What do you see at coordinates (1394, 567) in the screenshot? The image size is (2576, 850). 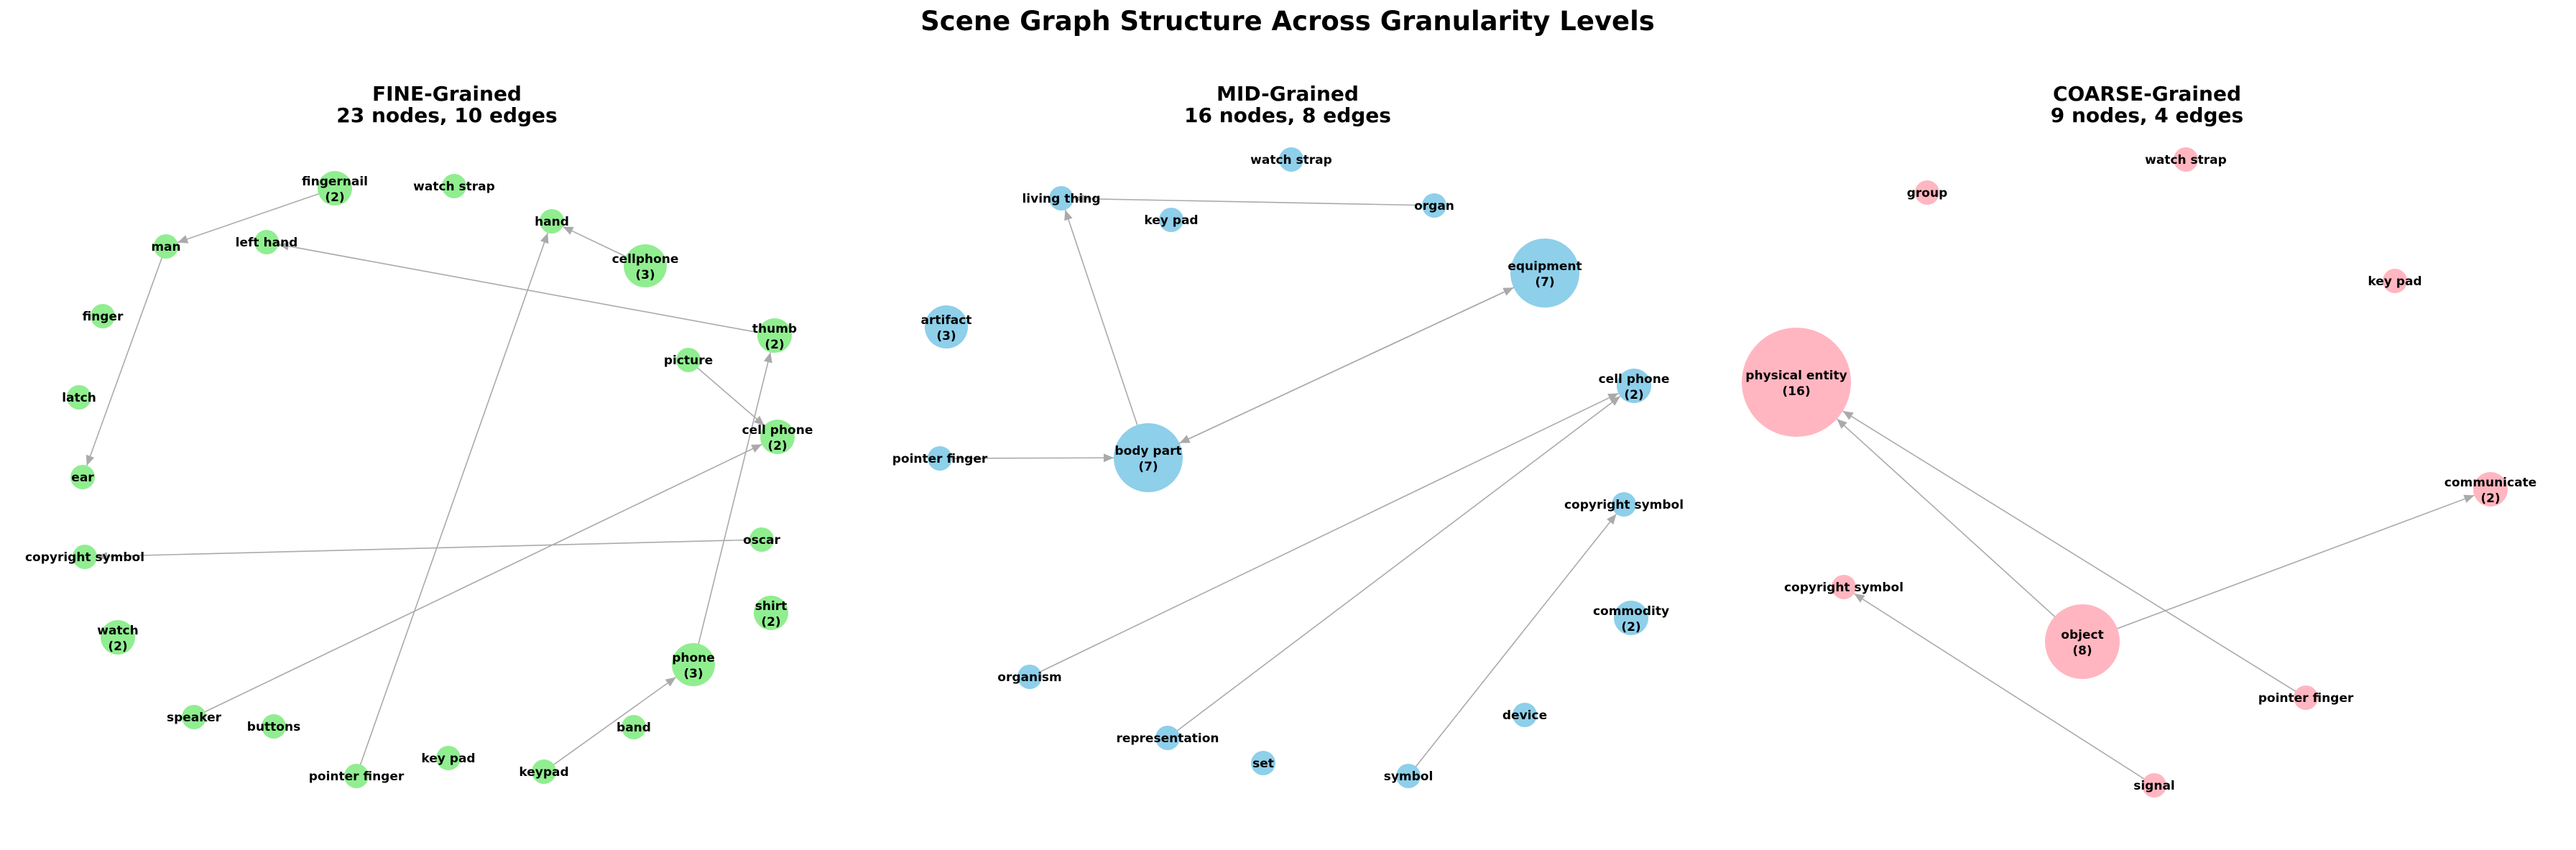 I see `edge-representation-to-cell_phone` at bounding box center [1394, 567].